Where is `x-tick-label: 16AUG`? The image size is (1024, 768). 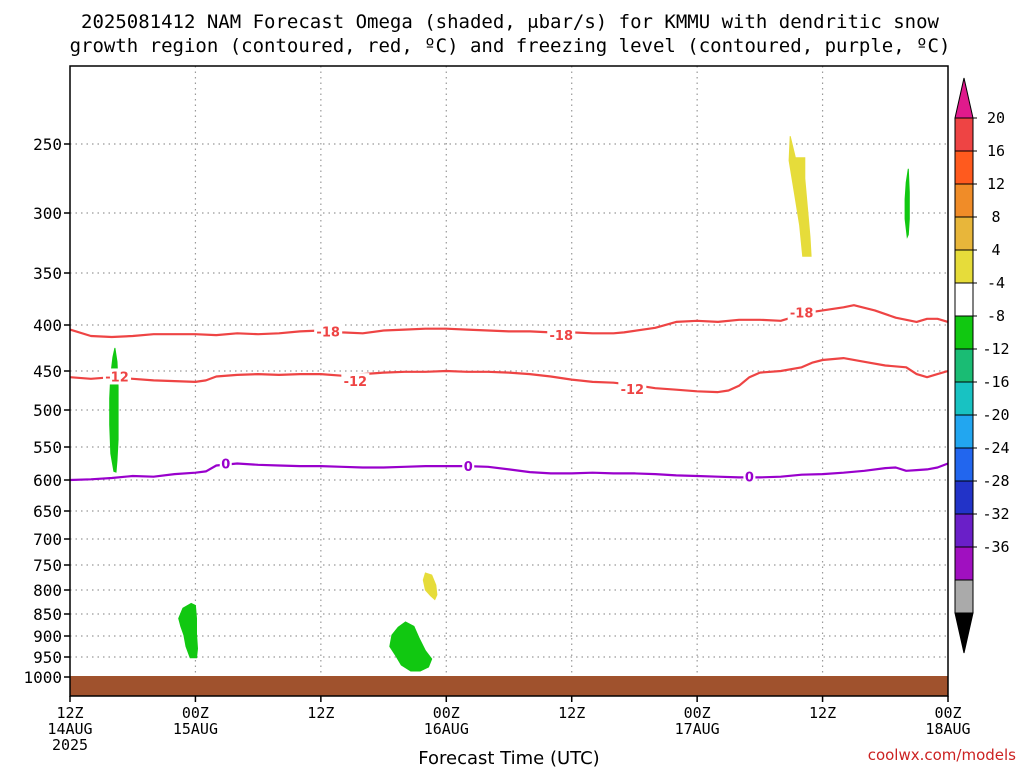 x-tick-label: 16AUG is located at coordinates (446, 729).